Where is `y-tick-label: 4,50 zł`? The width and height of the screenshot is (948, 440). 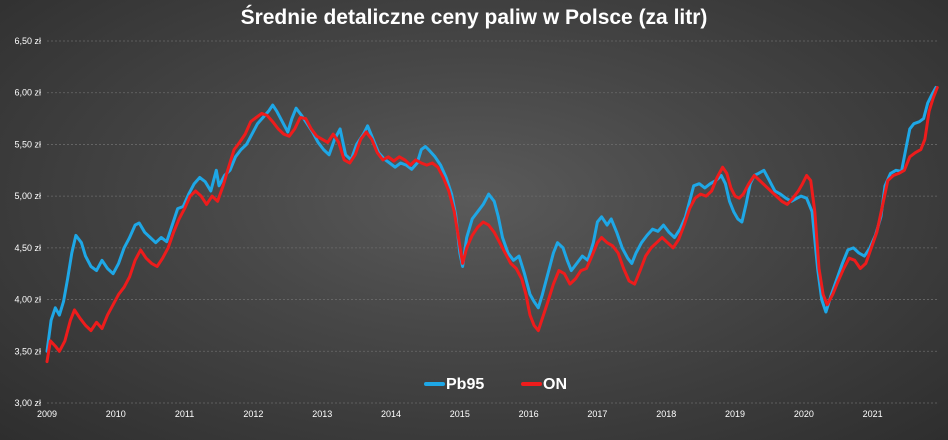
y-tick-label: 4,50 zł is located at coordinates (27, 248).